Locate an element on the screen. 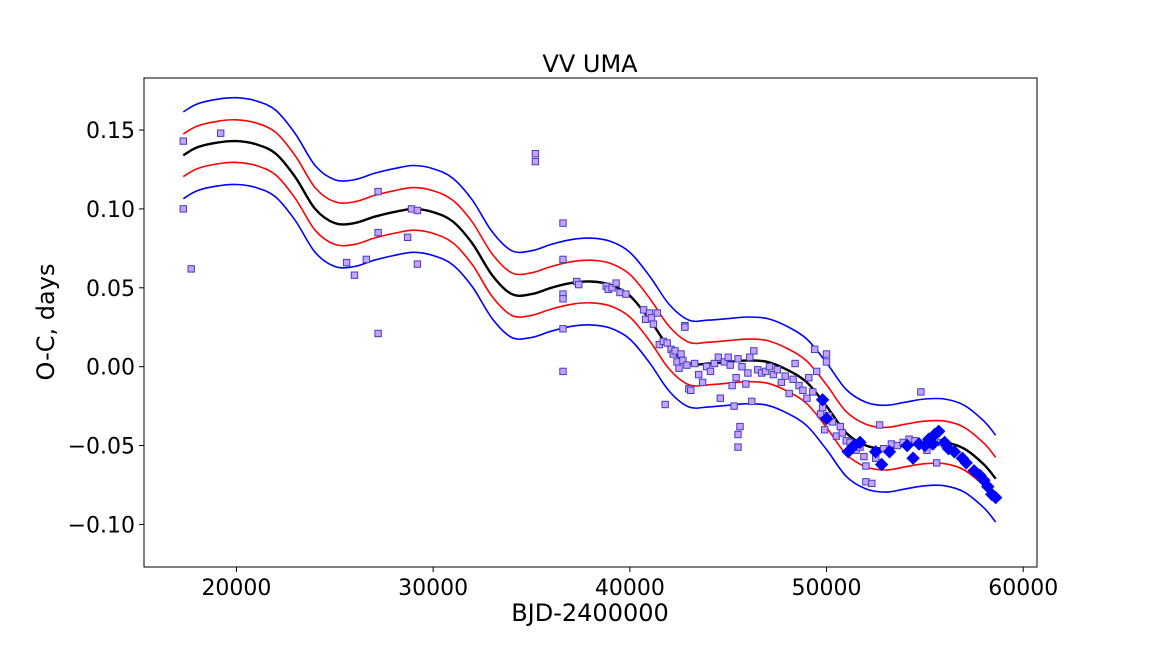 This screenshot has width=1152, height=648. chart-title: VV UMA is located at coordinates (590, 64).